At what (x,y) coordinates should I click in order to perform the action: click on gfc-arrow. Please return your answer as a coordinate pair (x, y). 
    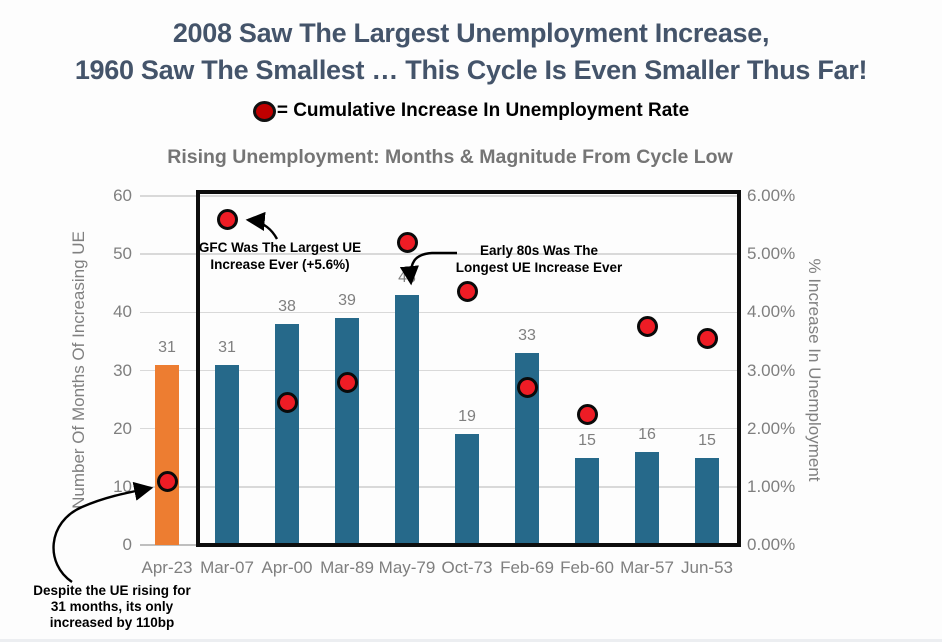
    Looking at the image, I should click on (262, 225).